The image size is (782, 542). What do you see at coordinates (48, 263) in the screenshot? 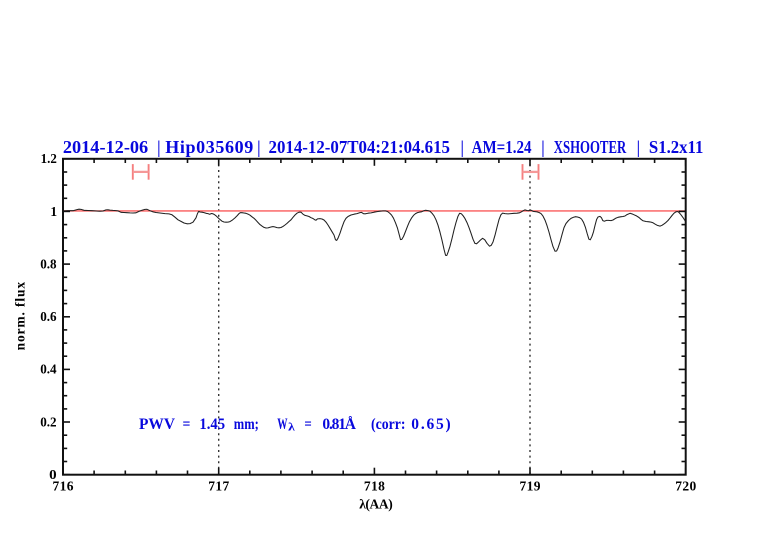
I see `svg-text: 0.8` at bounding box center [48, 263].